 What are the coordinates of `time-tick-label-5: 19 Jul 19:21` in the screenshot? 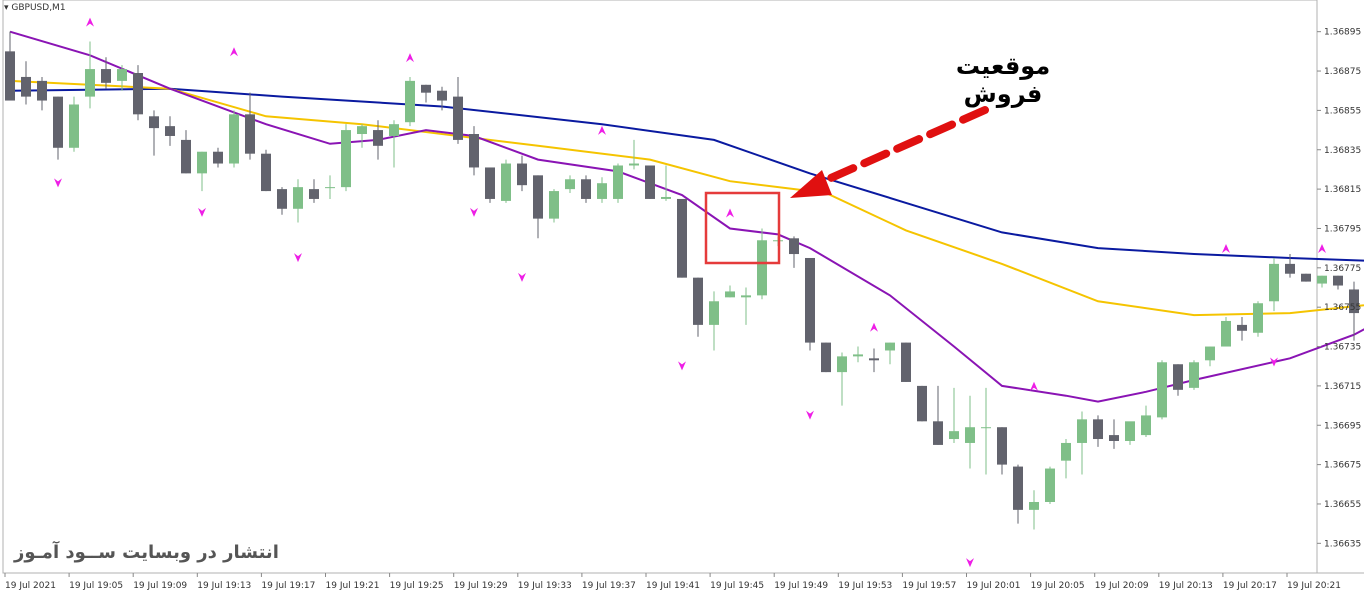 It's located at (353, 586).